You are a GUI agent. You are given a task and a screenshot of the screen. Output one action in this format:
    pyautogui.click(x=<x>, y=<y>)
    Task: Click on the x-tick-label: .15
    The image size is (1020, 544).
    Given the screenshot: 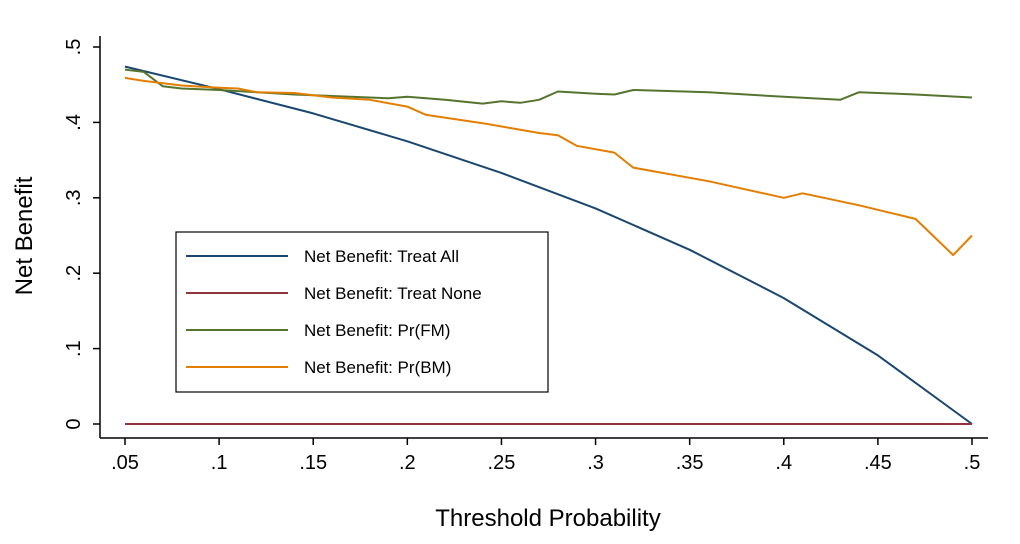 What is the action you would take?
    pyautogui.click(x=313, y=463)
    